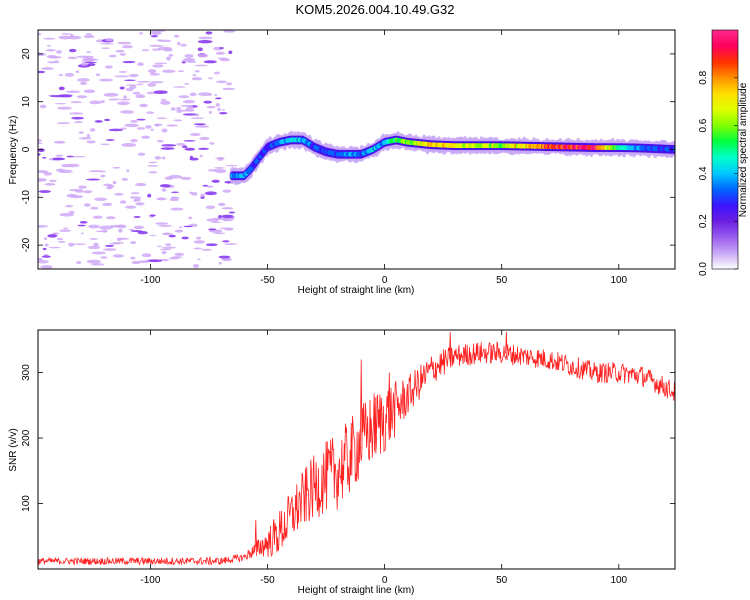 This screenshot has height=600, width=750. What do you see at coordinates (356, 290) in the screenshot?
I see `spectrogram-x-label: Height of straight line (km)` at bounding box center [356, 290].